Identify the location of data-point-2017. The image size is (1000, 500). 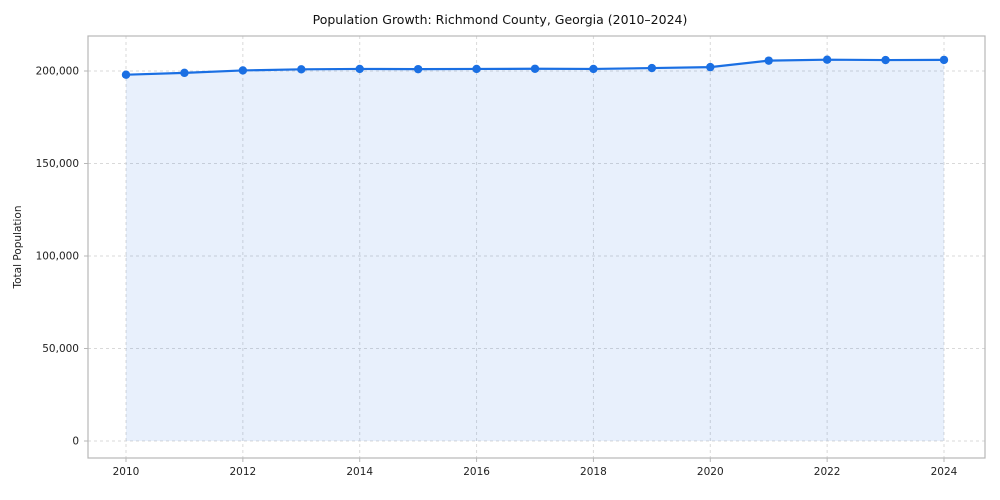
(535, 68).